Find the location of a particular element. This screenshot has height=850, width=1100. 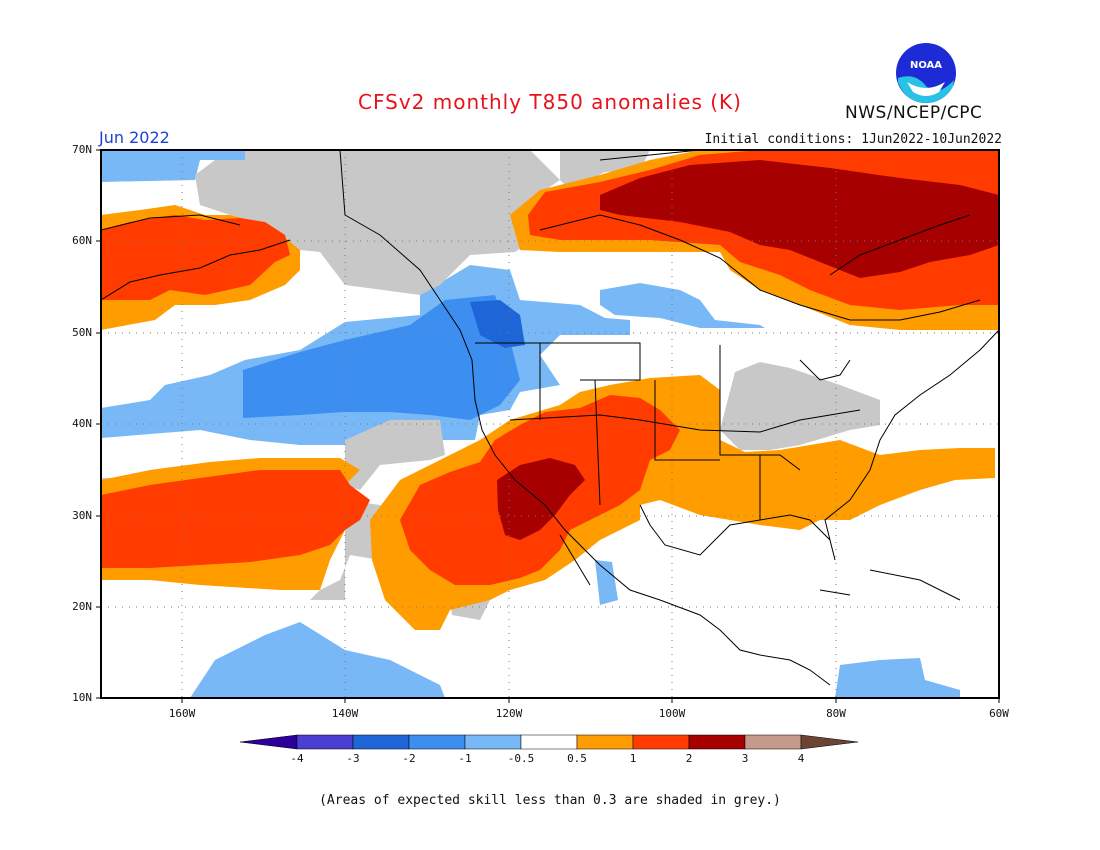

colorbar-label: 1 is located at coordinates (633, 758).